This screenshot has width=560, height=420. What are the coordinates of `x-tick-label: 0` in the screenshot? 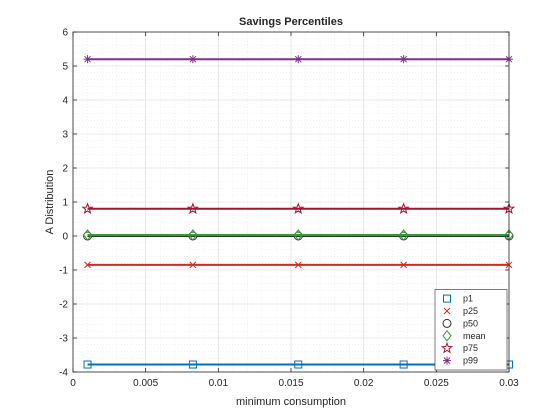 It's located at (73, 383).